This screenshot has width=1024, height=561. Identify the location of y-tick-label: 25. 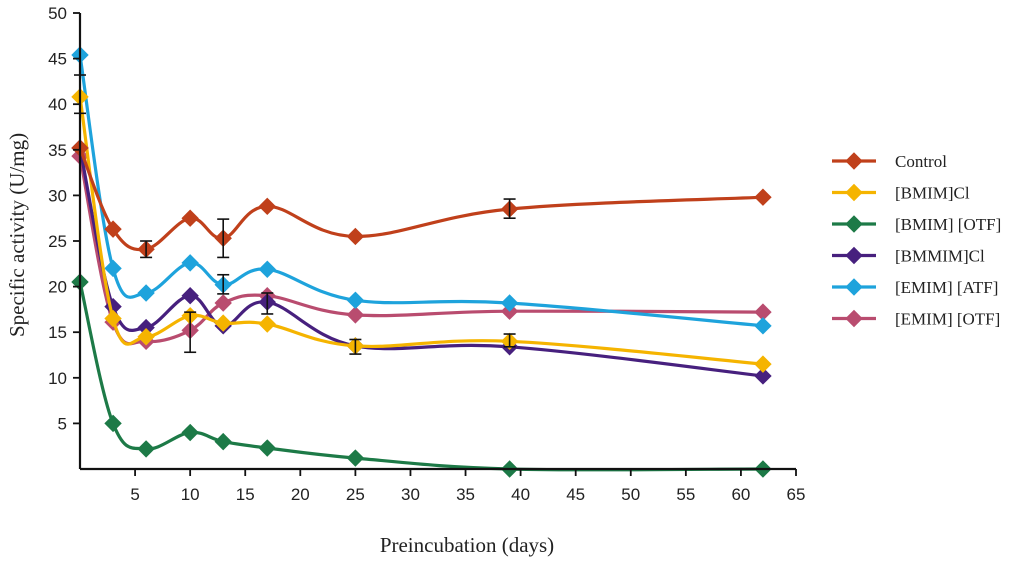
(57, 241).